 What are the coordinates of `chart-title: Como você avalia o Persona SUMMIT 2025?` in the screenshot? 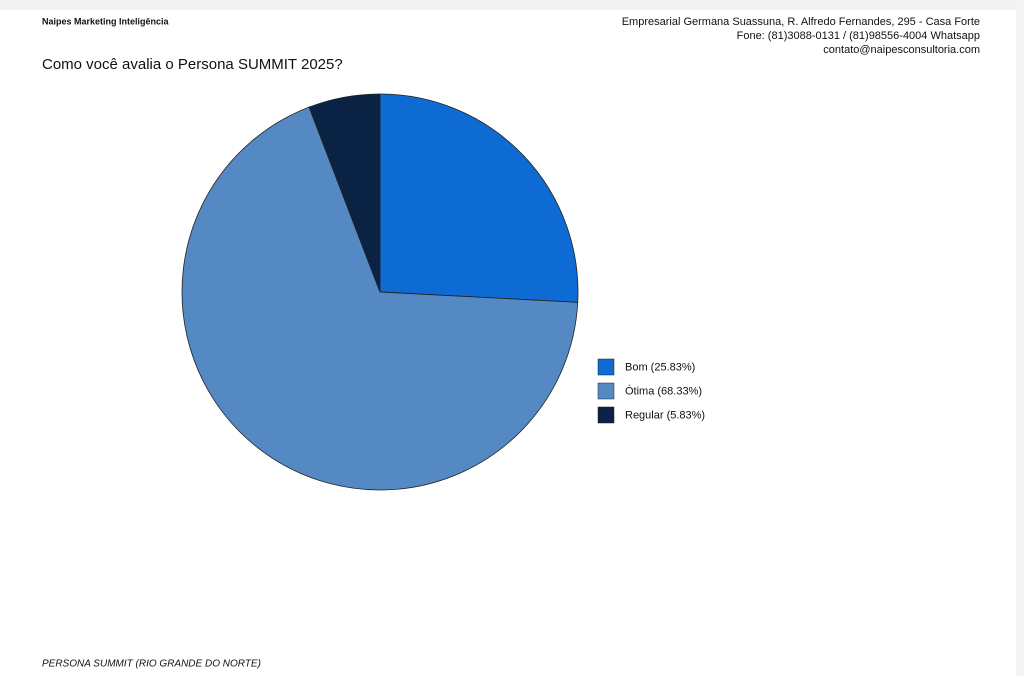 It's located at (192, 64).